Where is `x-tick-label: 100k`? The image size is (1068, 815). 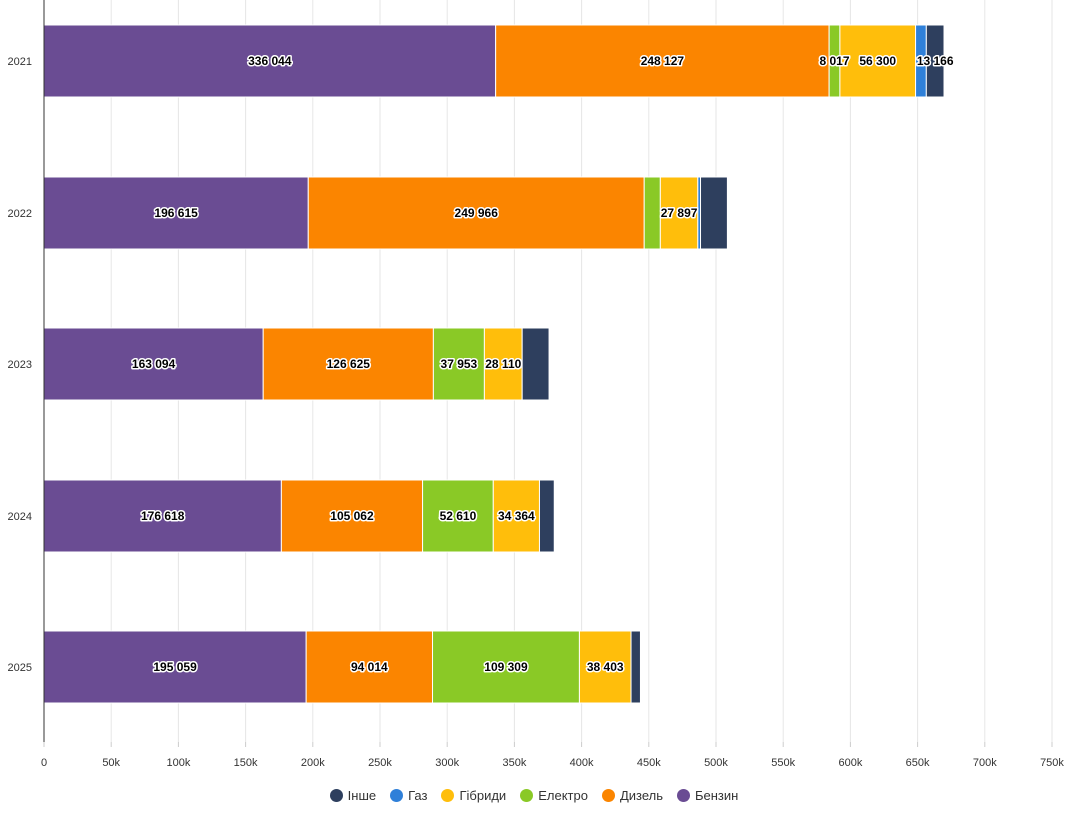
x-tick-label: 100k is located at coordinates (178, 763).